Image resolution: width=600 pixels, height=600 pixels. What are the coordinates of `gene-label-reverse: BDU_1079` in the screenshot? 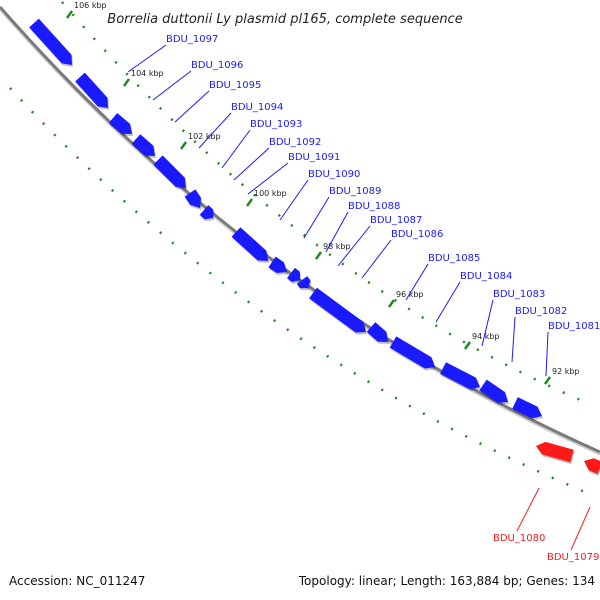 It's located at (573, 557).